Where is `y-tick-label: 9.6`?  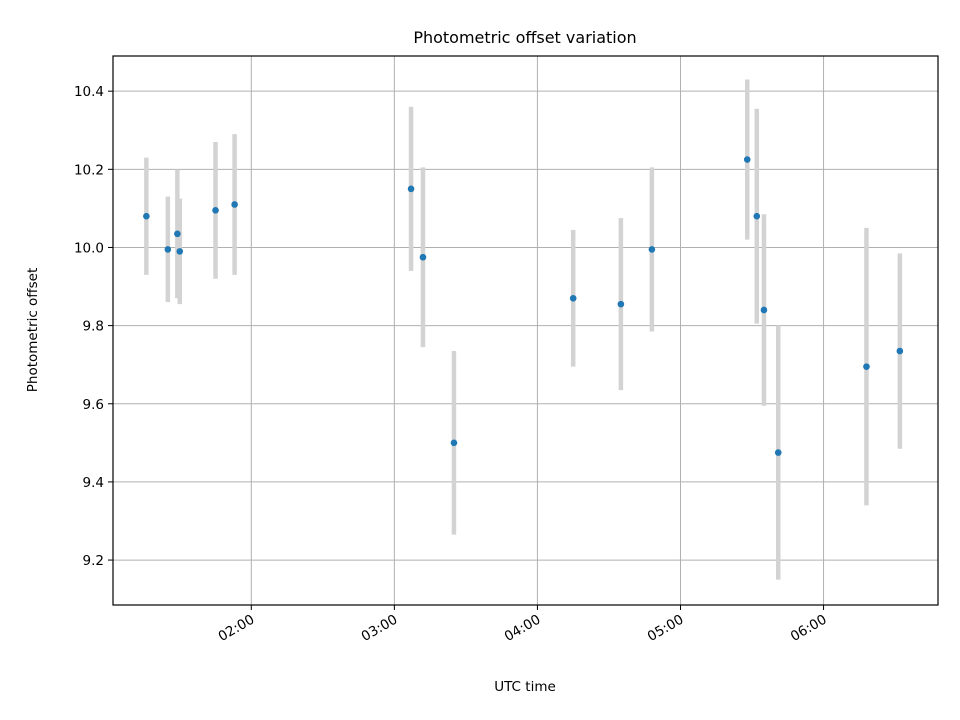 y-tick-label: 9.6 is located at coordinates (93, 405).